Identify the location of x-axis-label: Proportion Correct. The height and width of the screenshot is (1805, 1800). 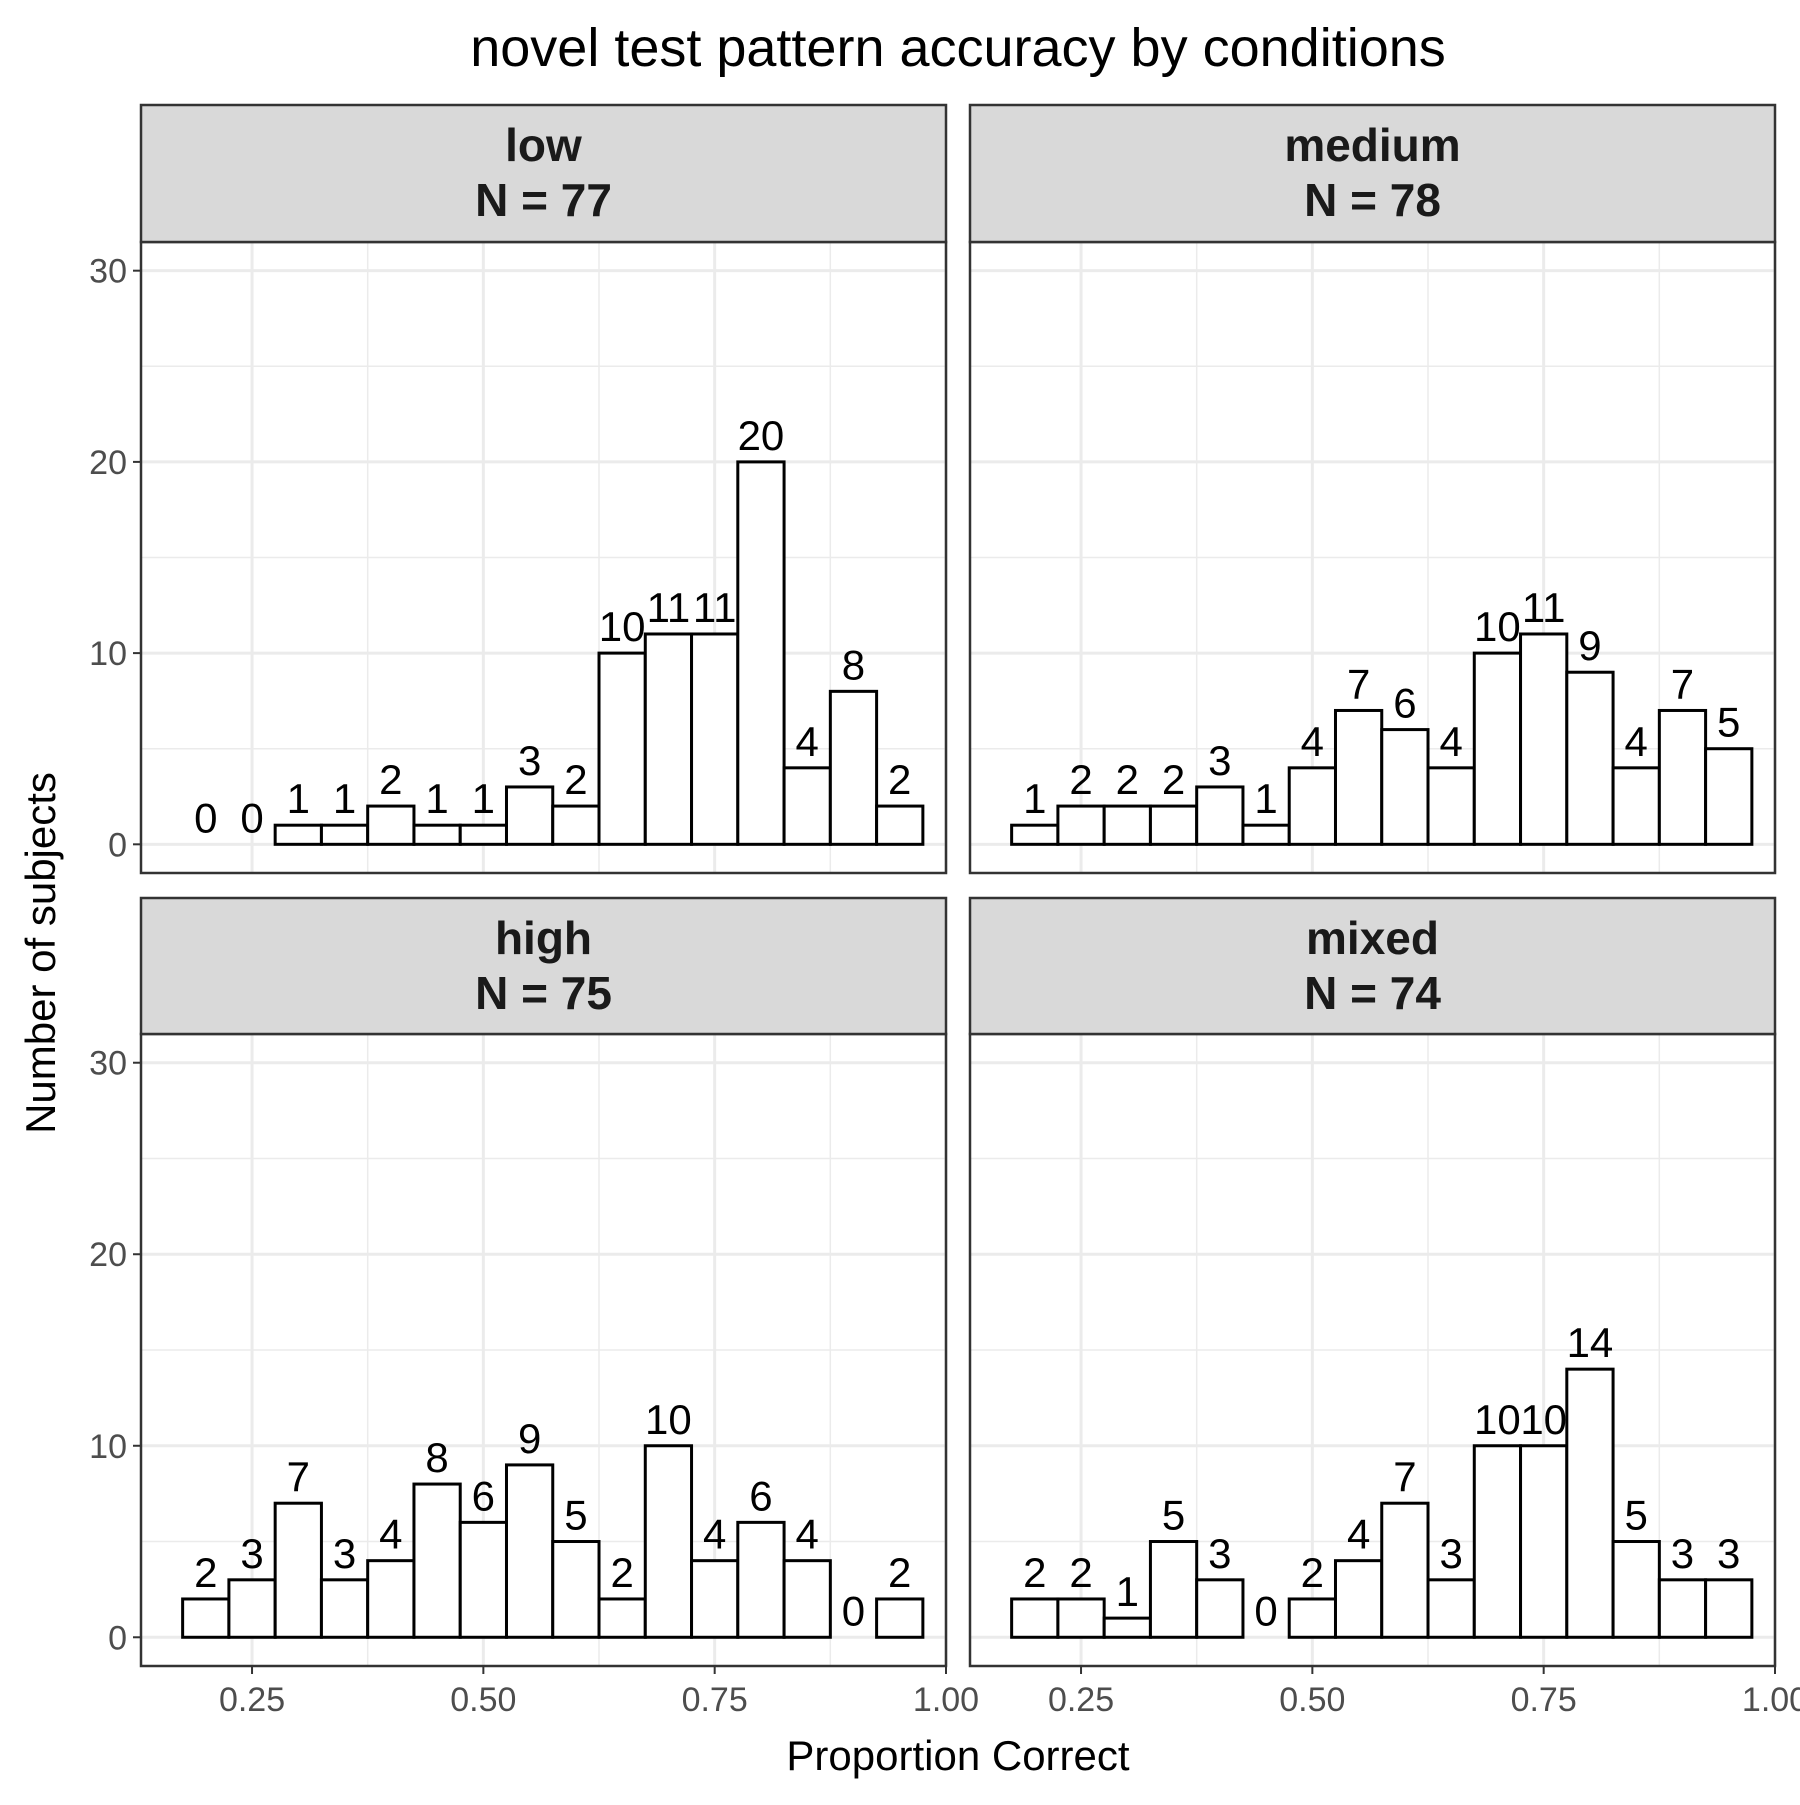
(957, 1755).